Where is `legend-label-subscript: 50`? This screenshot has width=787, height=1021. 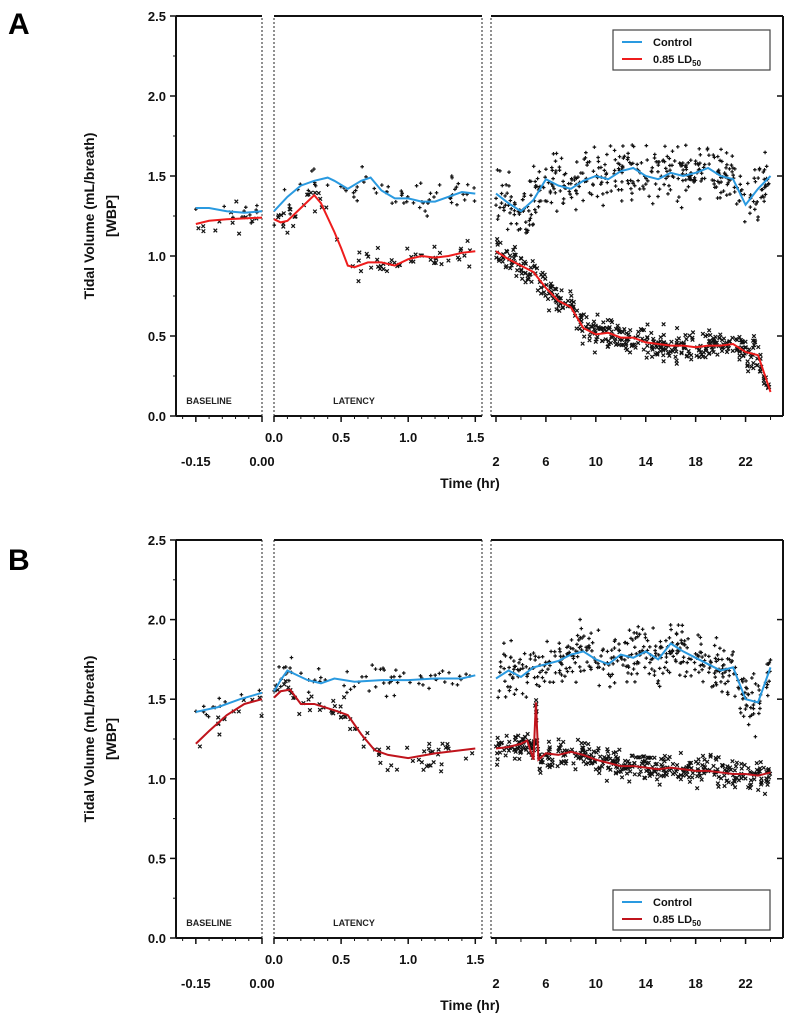 legend-label-subscript: 50 is located at coordinates (696, 63).